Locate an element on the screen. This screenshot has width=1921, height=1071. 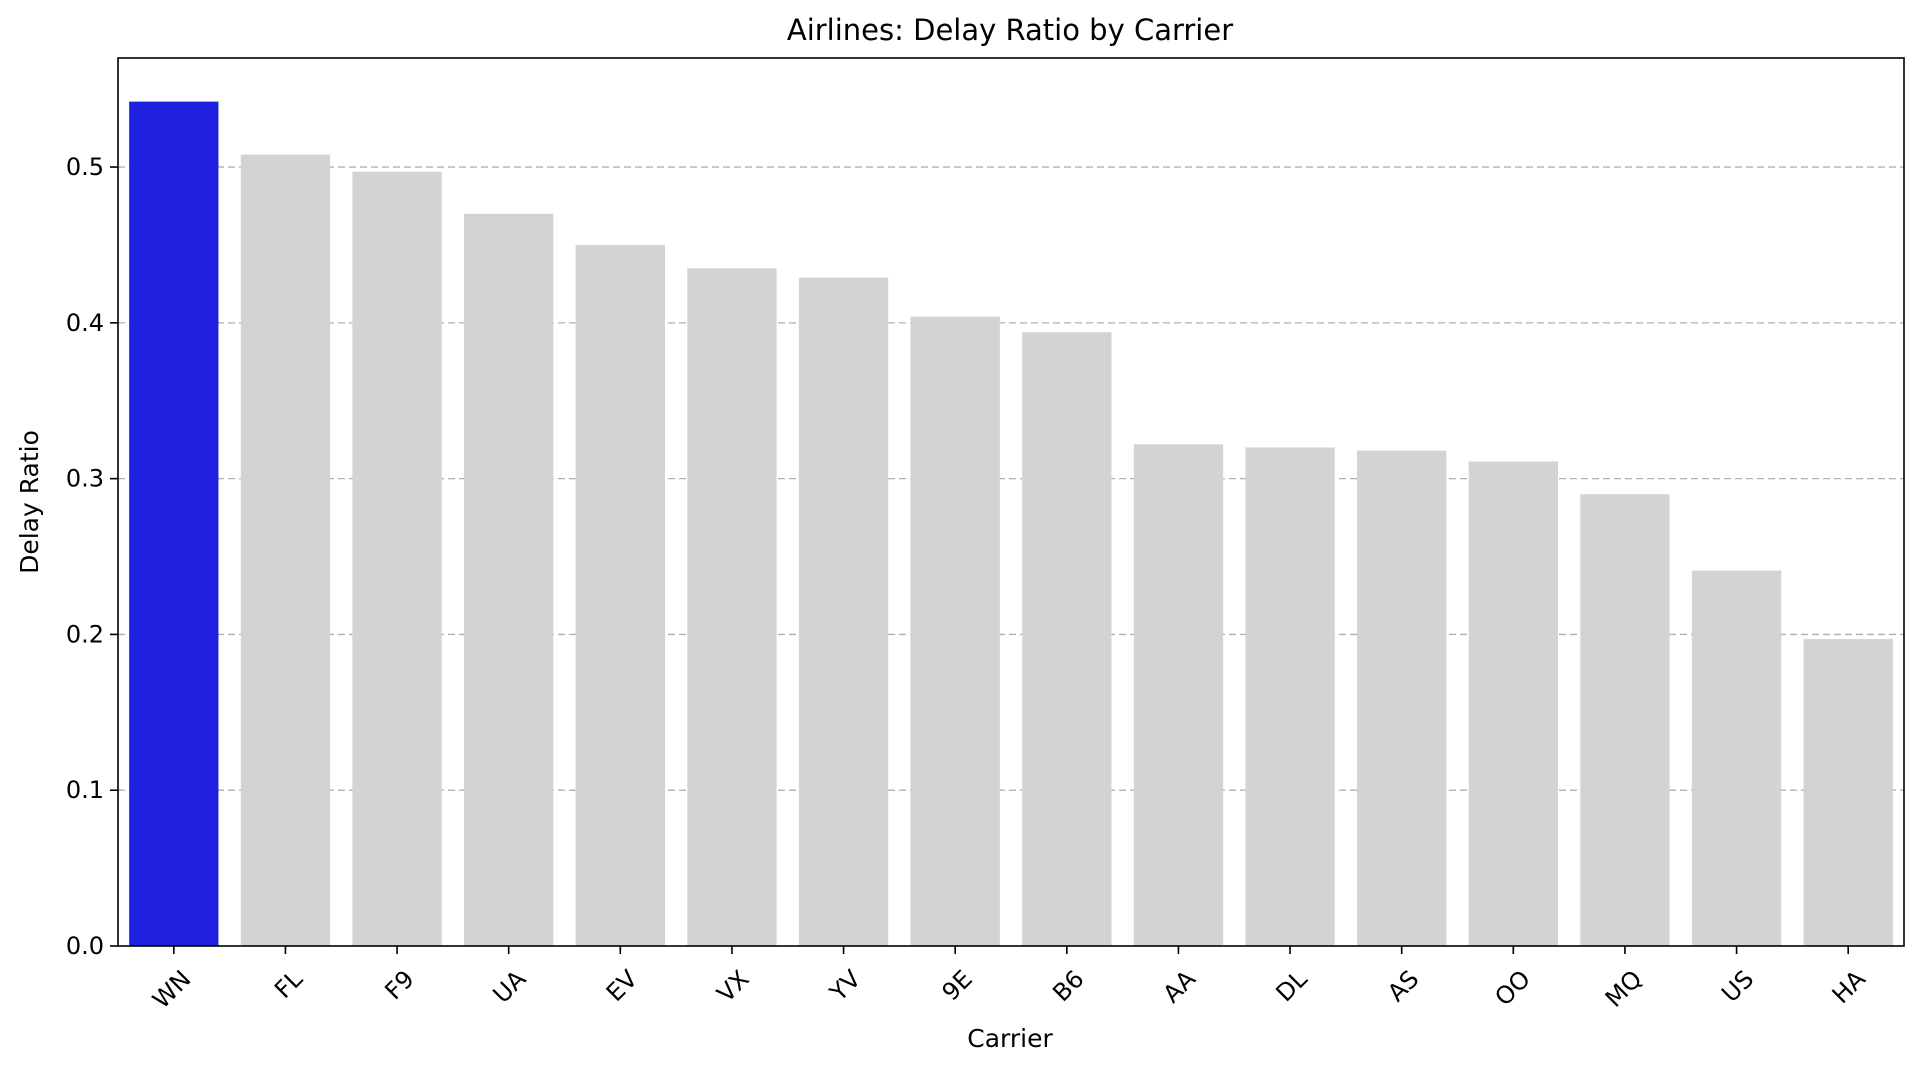
bar-9e is located at coordinates (955, 631).